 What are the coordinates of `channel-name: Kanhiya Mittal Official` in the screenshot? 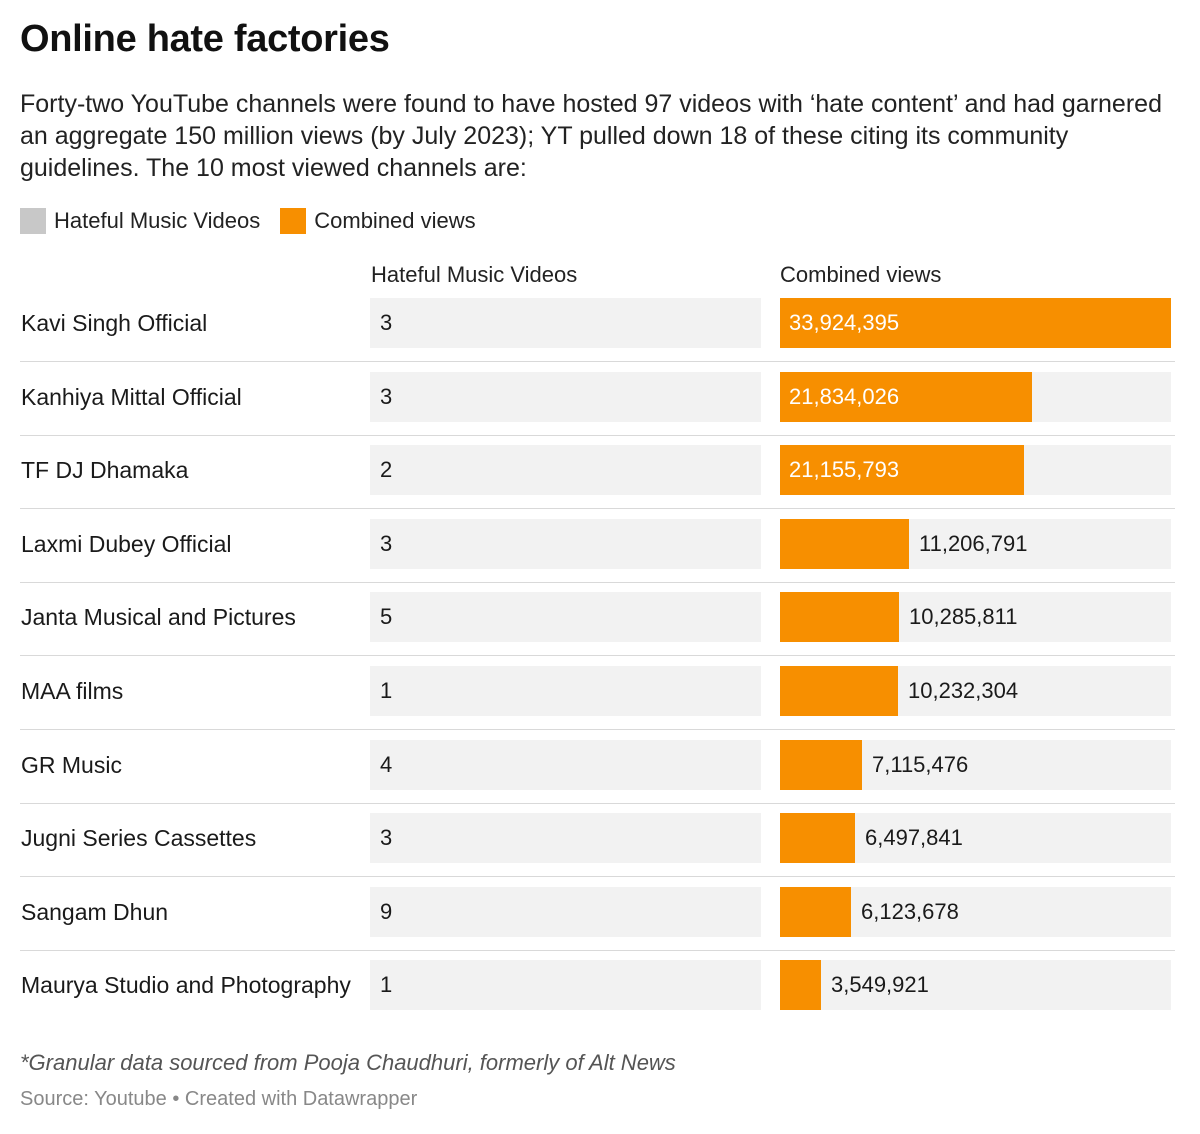 It's located at (131, 396).